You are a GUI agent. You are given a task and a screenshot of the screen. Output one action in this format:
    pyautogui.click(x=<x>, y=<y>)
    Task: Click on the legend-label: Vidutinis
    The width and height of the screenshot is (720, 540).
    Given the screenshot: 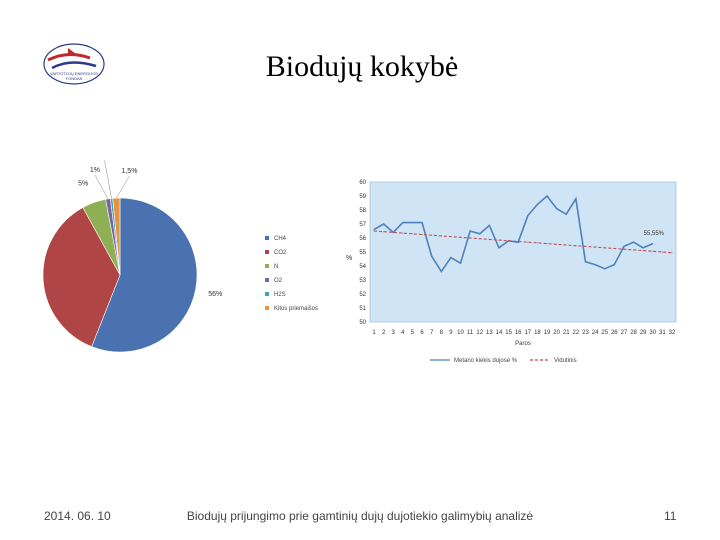 What is the action you would take?
    pyautogui.click(x=565, y=361)
    